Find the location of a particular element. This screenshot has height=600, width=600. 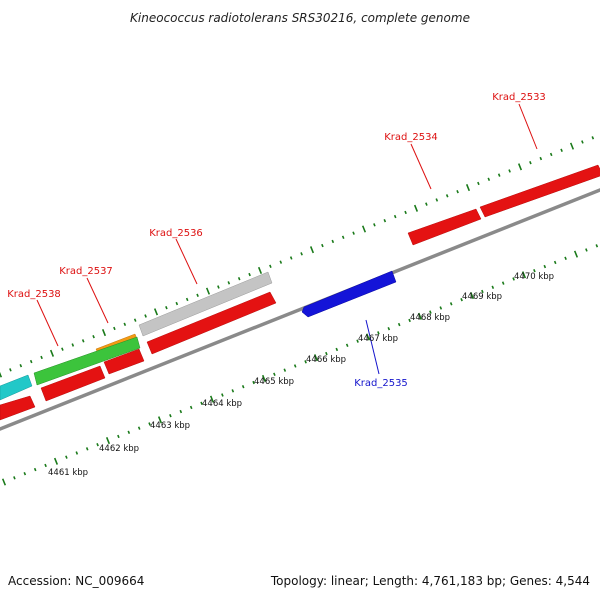

gene-label-krad-2537: Krad_2537 is located at coordinates (86, 271).